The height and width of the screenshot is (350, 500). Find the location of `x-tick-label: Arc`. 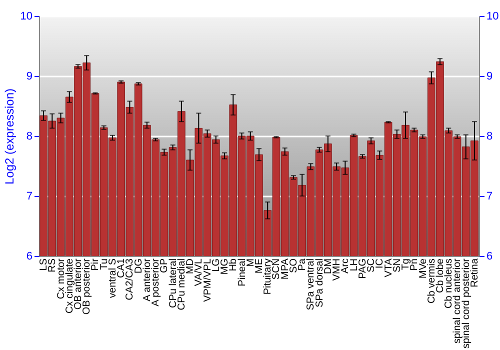

x-tick-label: Arc is located at coordinates (346, 266).